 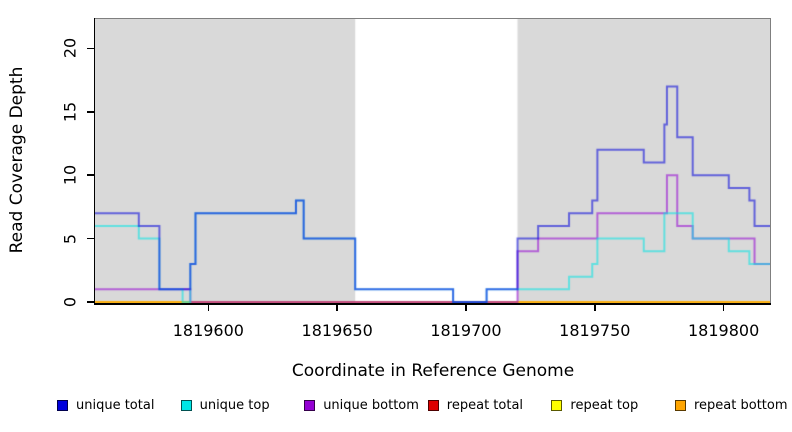 What do you see at coordinates (337, 330) in the screenshot?
I see `x-tick-label: 1819650` at bounding box center [337, 330].